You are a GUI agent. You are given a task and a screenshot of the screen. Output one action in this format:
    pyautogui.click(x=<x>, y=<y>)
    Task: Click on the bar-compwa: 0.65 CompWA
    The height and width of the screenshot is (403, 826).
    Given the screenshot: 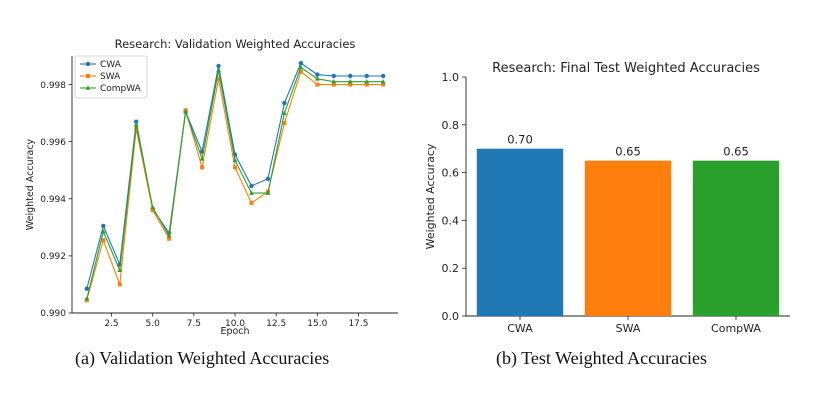 What is the action you would take?
    pyautogui.click(x=736, y=240)
    